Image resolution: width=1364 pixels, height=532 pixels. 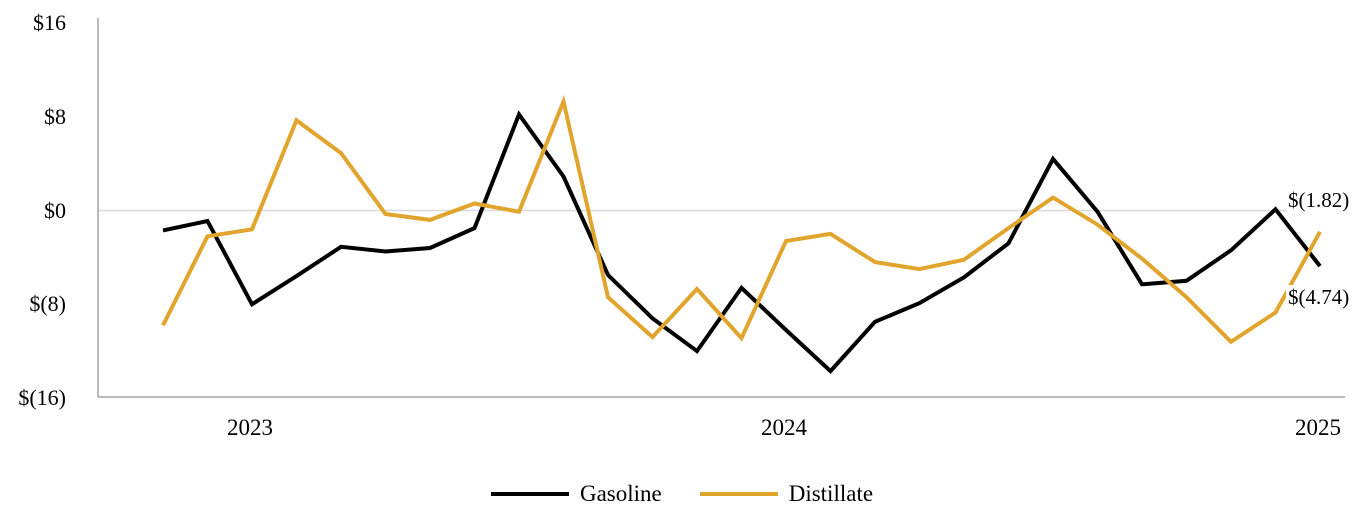 I want to click on legend-item-gasoline: Gasoline, so click(x=576, y=494).